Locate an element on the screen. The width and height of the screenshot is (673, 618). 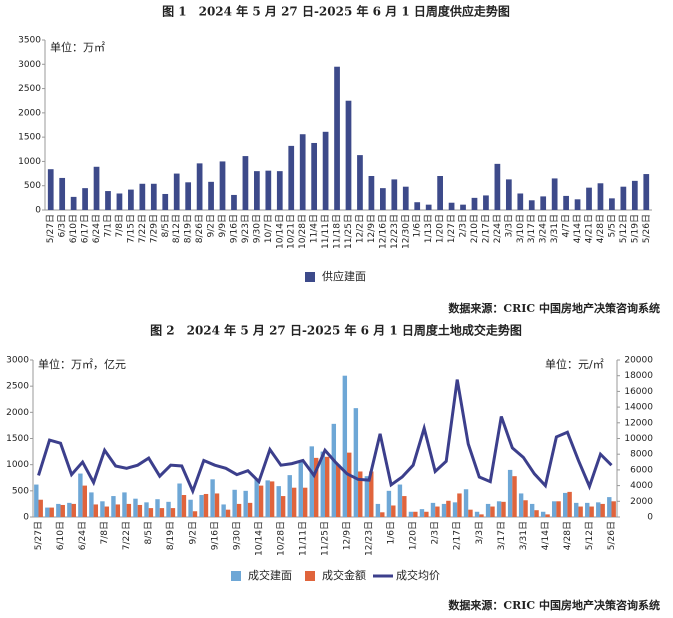
x-tick-label: 7/22日 is located at coordinates (142, 228).